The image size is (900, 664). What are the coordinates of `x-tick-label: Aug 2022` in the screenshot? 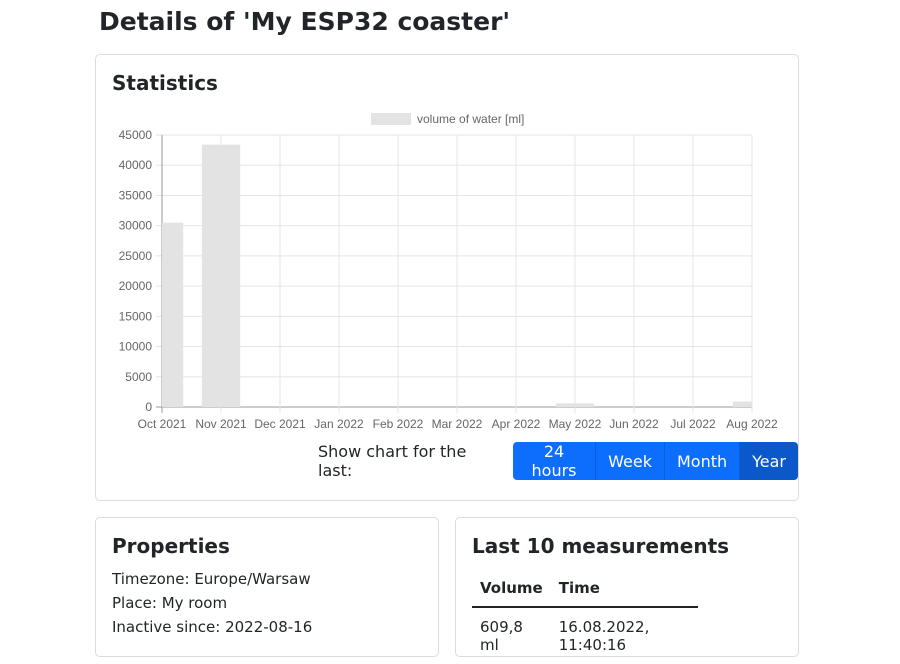 It's located at (752, 424).